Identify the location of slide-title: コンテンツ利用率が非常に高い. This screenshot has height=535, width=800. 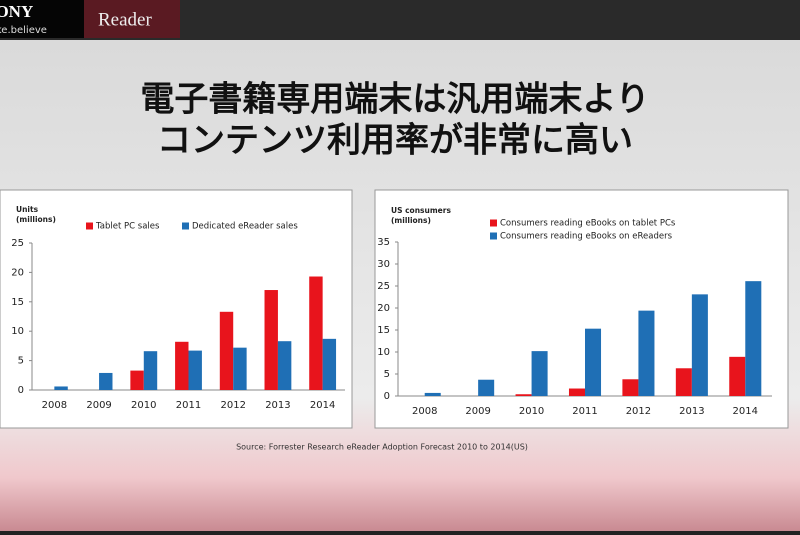
(395, 141).